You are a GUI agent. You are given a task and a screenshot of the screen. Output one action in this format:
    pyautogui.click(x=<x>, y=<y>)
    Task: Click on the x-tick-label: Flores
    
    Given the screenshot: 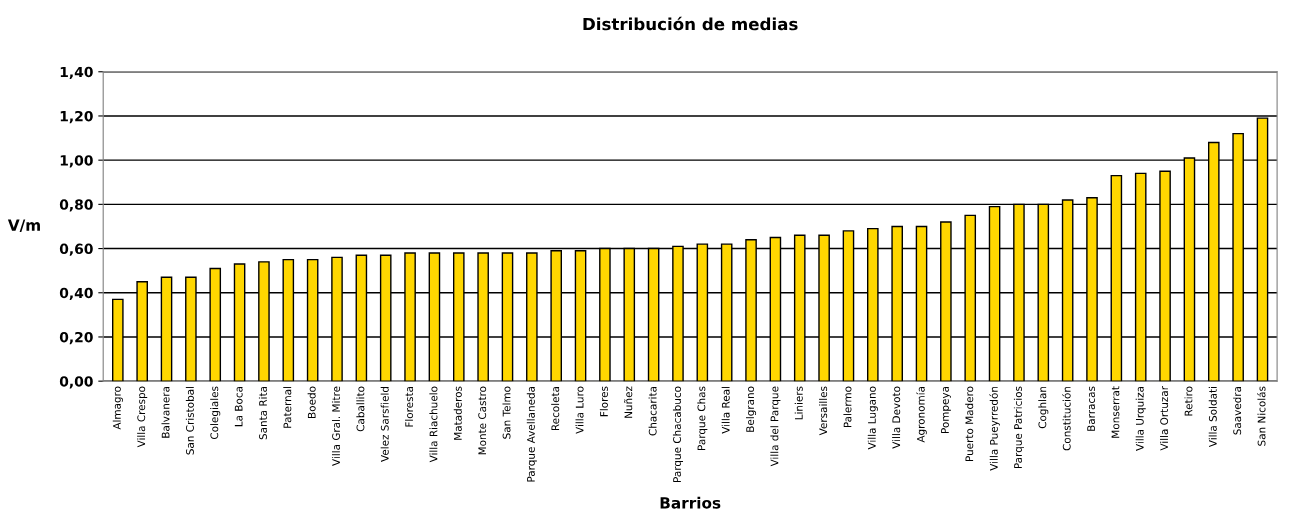 What is the action you would take?
    pyautogui.click(x=603, y=401)
    